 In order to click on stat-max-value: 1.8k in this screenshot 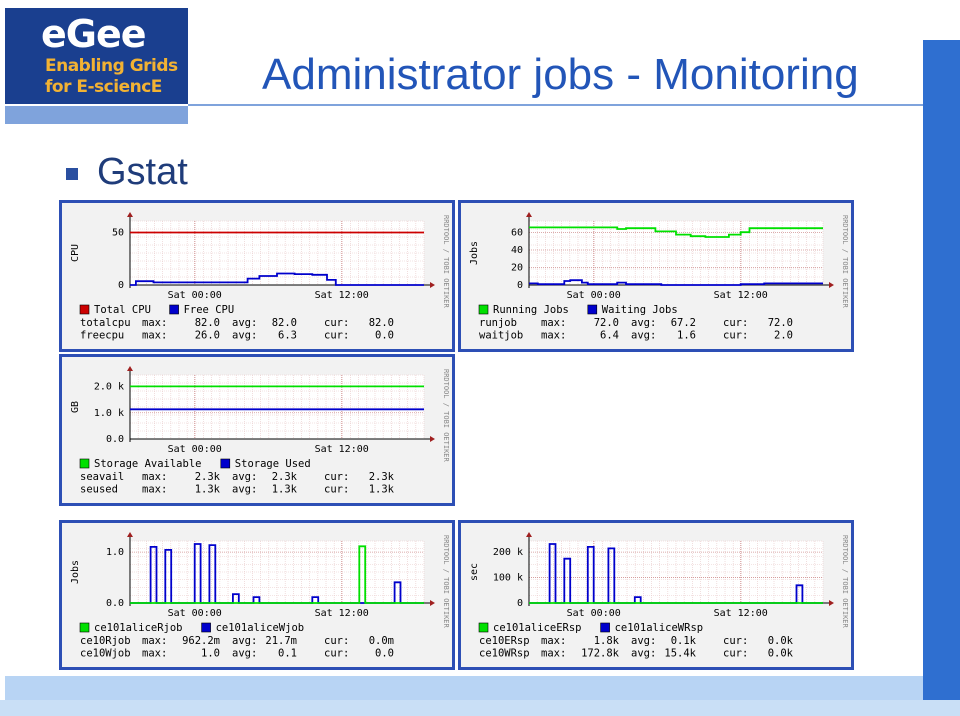, I will do `click(607, 641)`.